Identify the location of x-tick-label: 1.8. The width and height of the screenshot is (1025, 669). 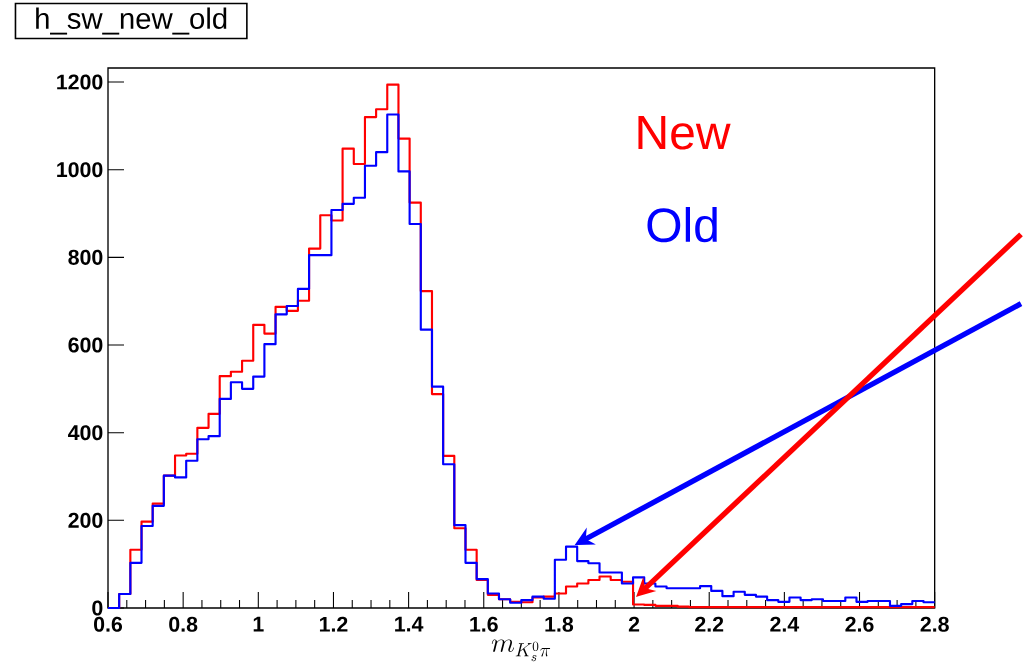
(559, 624).